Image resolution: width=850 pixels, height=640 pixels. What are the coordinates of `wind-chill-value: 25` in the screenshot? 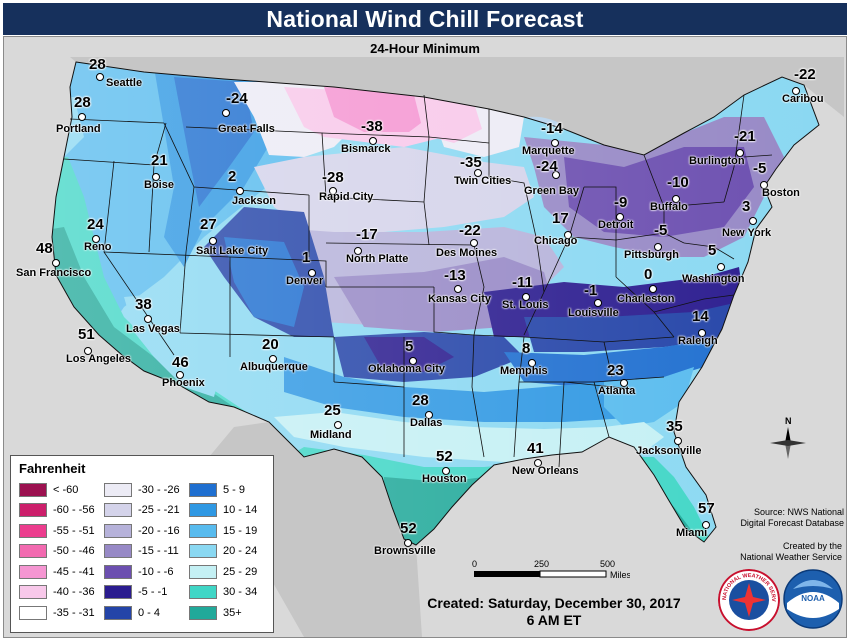 It's located at (332, 410).